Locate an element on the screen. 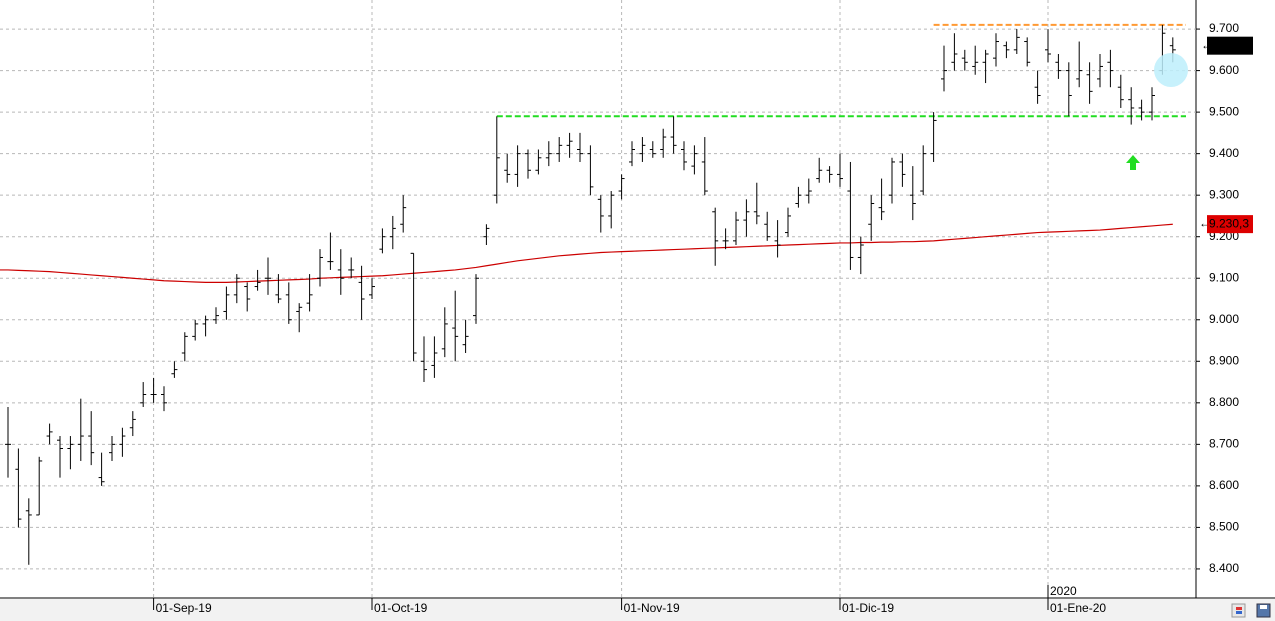 The width and height of the screenshot is (1275, 621). year-label: 2020 is located at coordinates (1063, 591).